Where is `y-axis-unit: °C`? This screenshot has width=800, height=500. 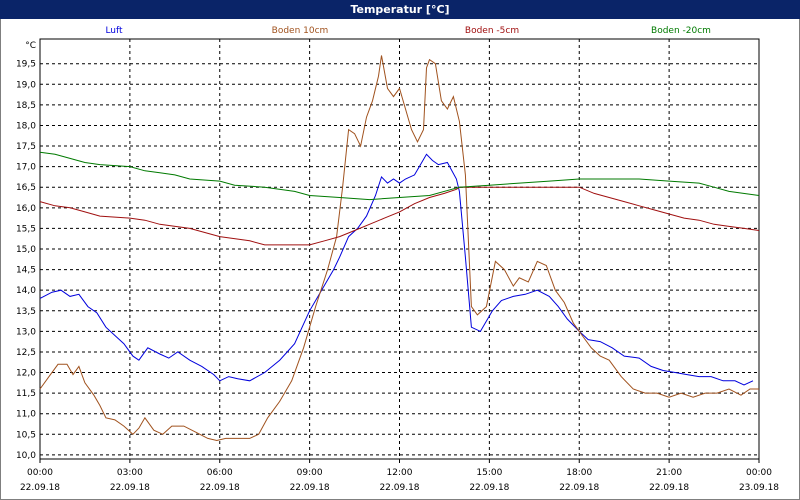 y-axis-unit: °C is located at coordinates (30, 46).